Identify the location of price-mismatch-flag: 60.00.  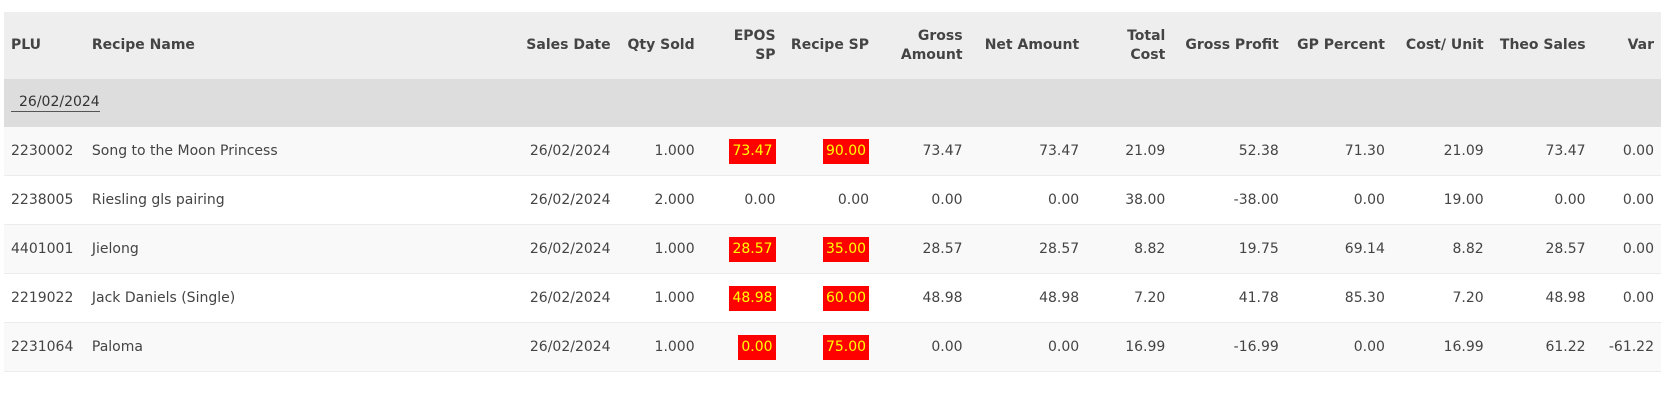
(846, 298).